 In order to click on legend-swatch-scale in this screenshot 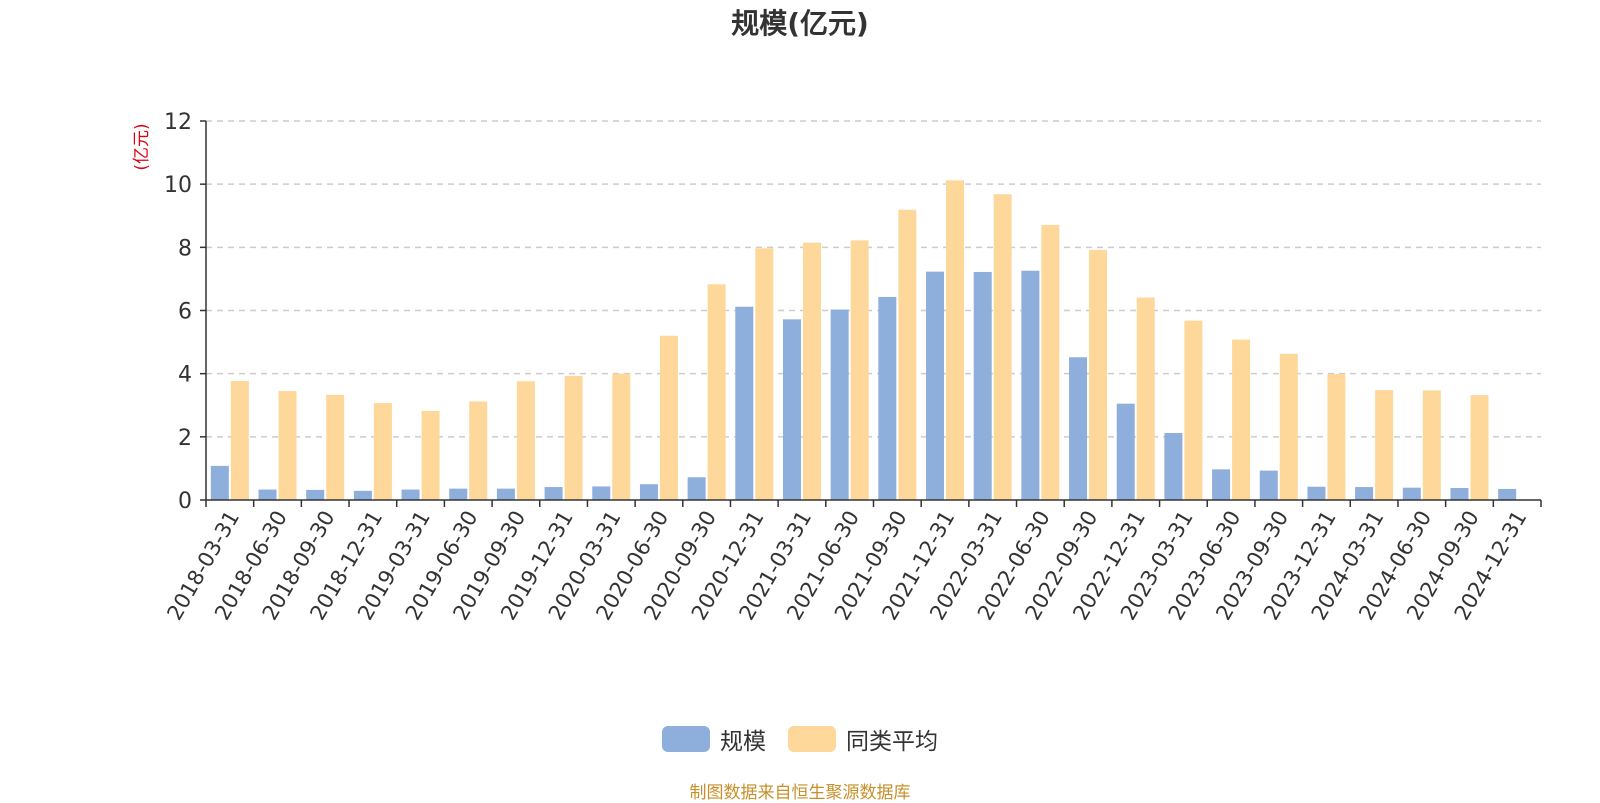, I will do `click(686, 739)`.